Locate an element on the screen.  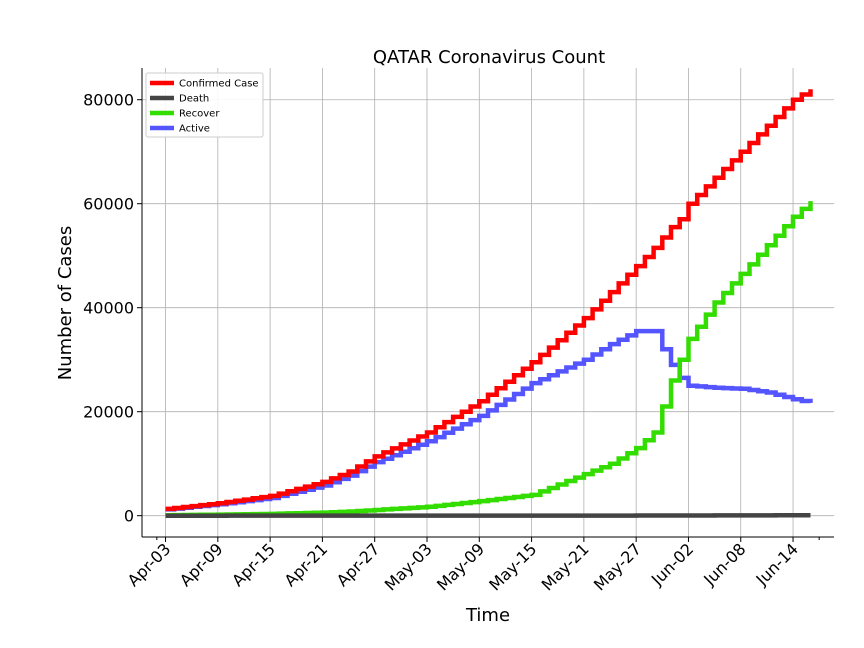
legend-label: Recover is located at coordinates (199, 114).